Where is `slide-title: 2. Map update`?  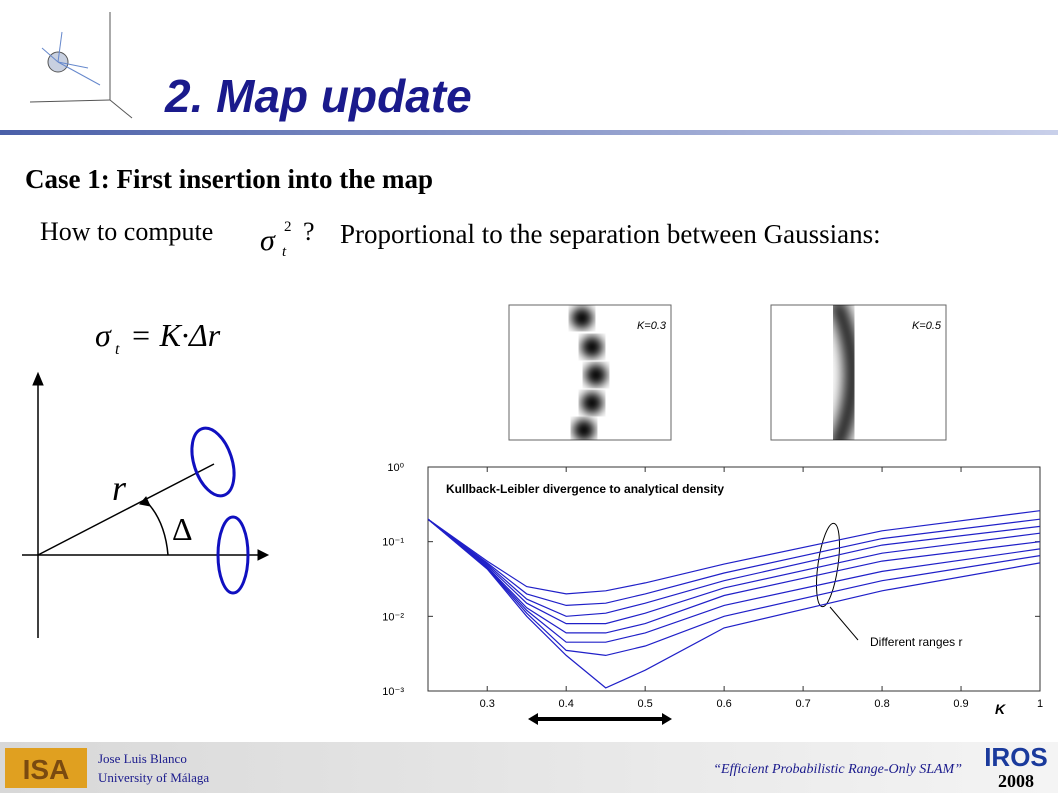 slide-title: 2. Map update is located at coordinates (318, 96).